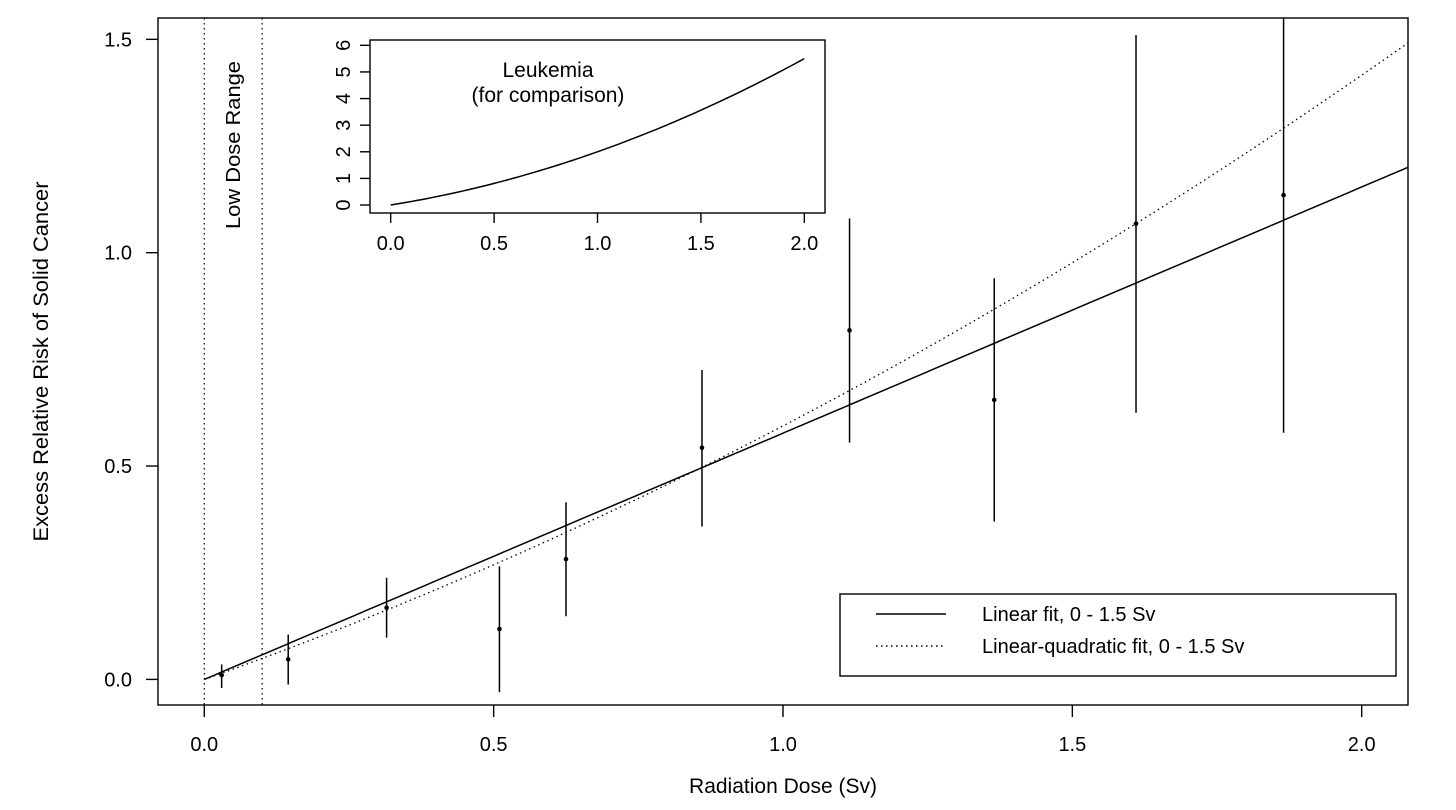  What do you see at coordinates (204, 745) in the screenshot?
I see `x-tick-label: 0.0` at bounding box center [204, 745].